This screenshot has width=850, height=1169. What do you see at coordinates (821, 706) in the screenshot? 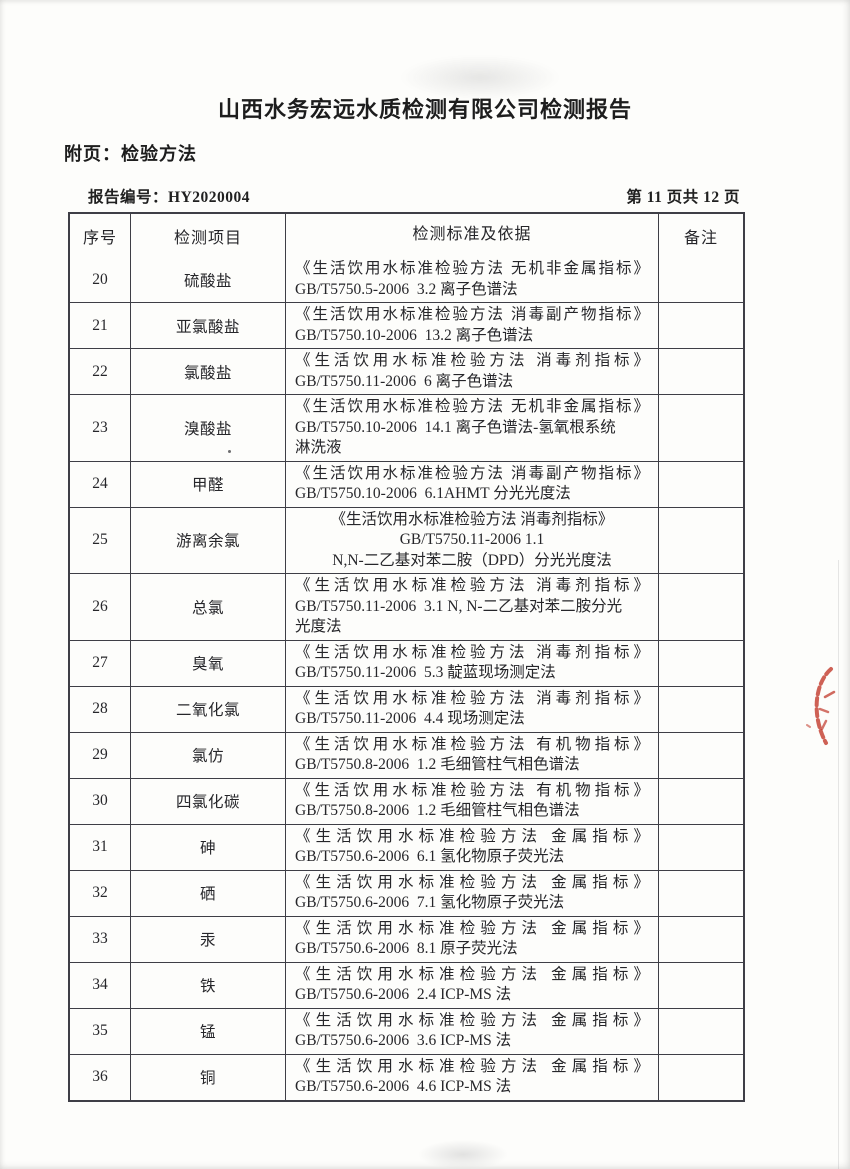
I see `red-seal-stamp` at bounding box center [821, 706].